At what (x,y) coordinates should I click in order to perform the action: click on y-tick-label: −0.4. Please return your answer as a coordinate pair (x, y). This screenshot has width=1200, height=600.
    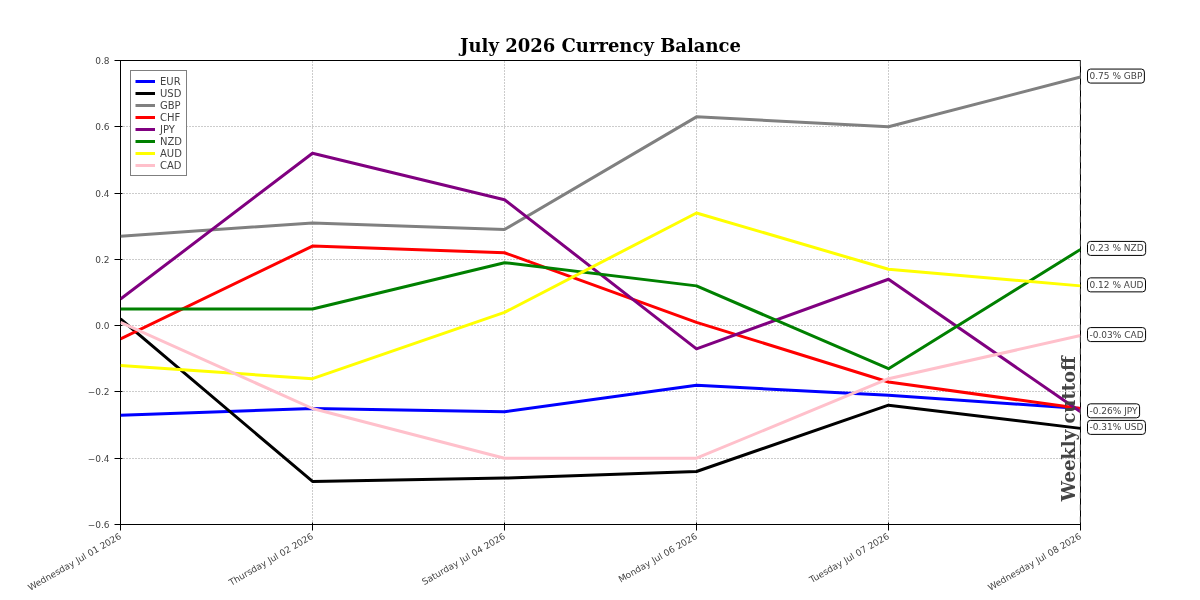
    Looking at the image, I should click on (98, 458).